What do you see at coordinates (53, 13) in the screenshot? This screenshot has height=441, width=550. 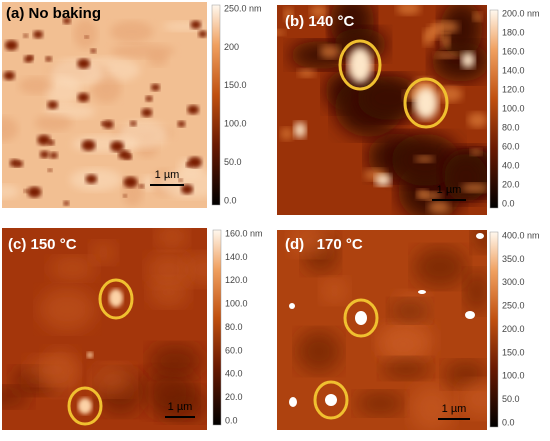 I see `panel-label: (a) No baking` at bounding box center [53, 13].